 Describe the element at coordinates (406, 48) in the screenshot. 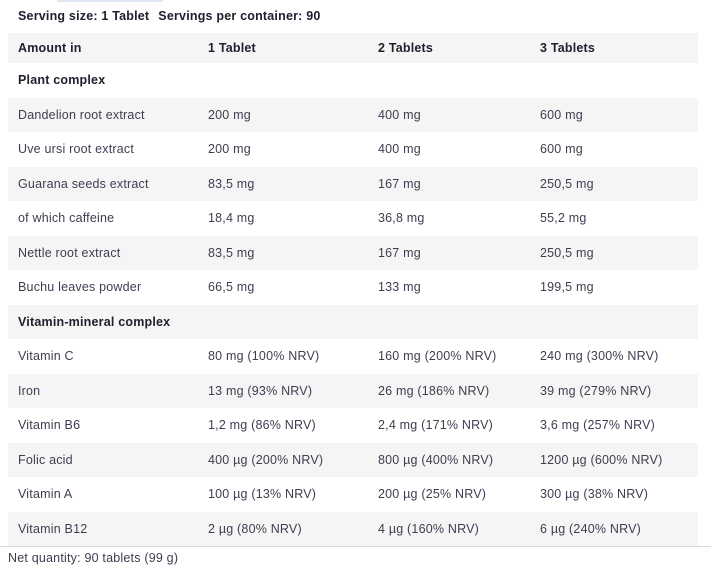

I see `header-2-tablets: 2 Tablets` at that location.